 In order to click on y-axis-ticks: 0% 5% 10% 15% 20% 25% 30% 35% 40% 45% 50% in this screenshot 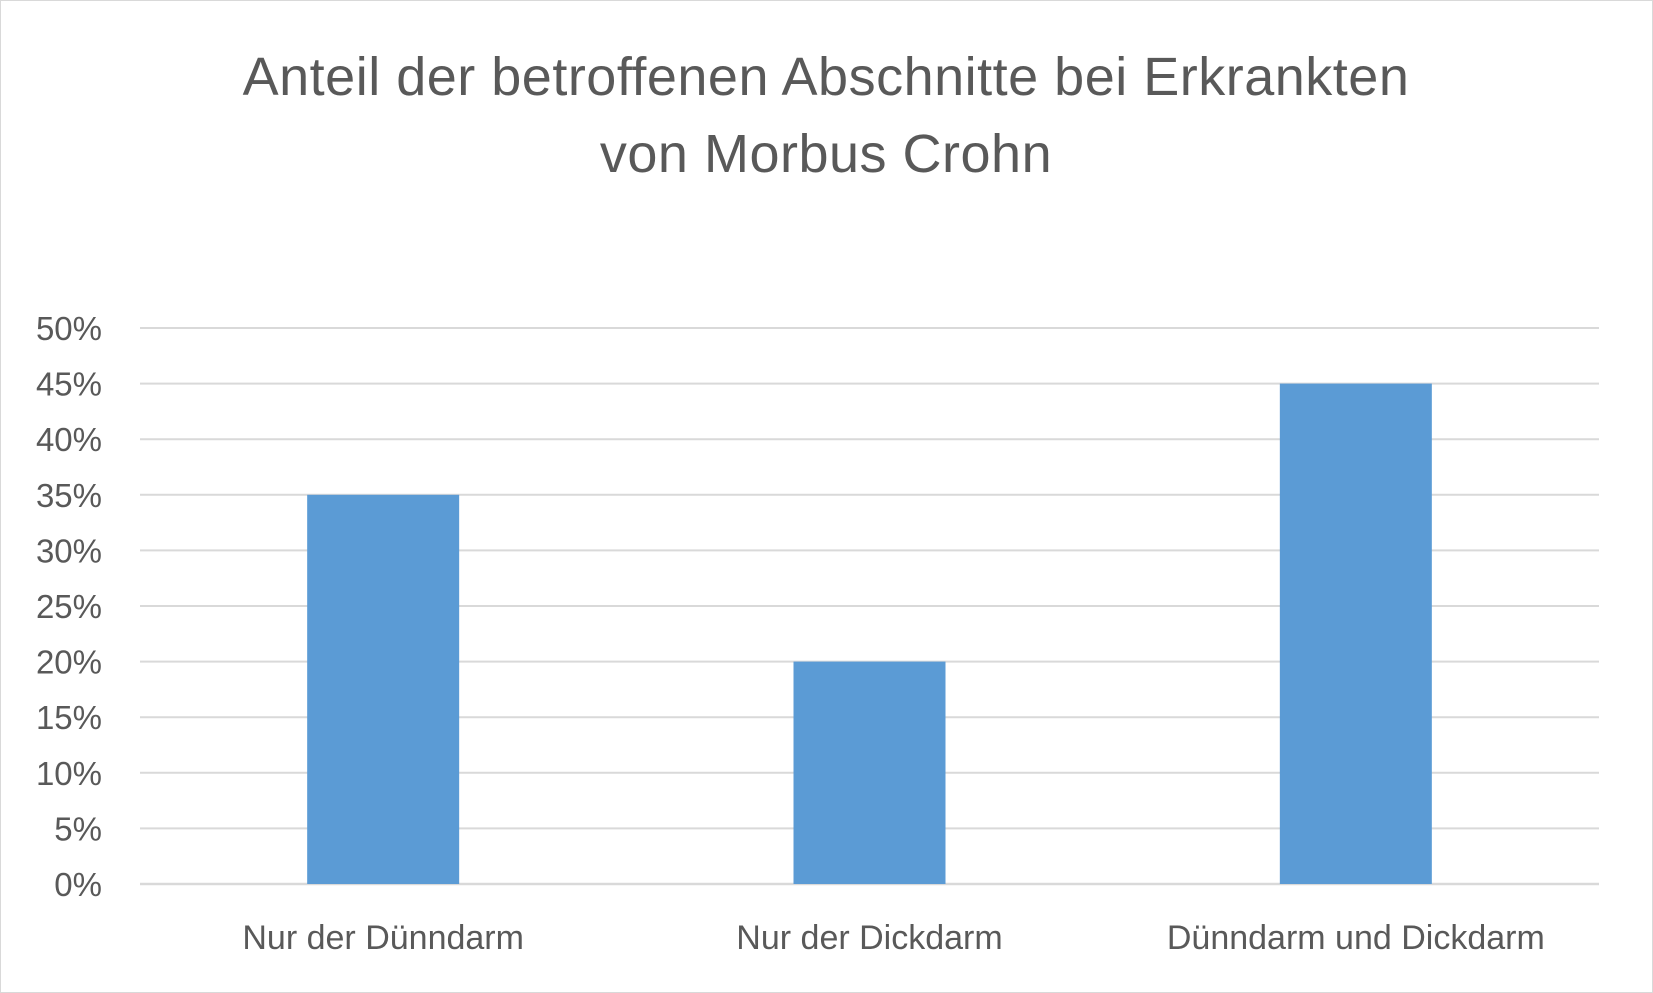, I will do `click(69, 606)`.